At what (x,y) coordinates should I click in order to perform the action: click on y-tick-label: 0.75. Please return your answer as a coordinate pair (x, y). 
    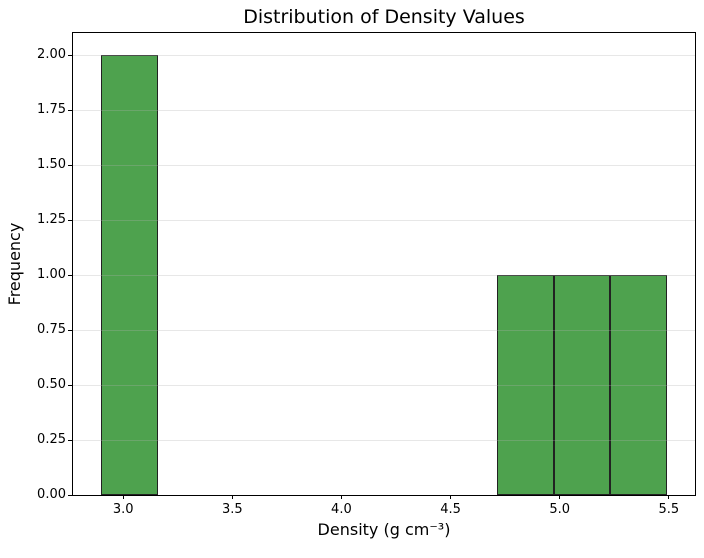
    Looking at the image, I should click on (51, 329).